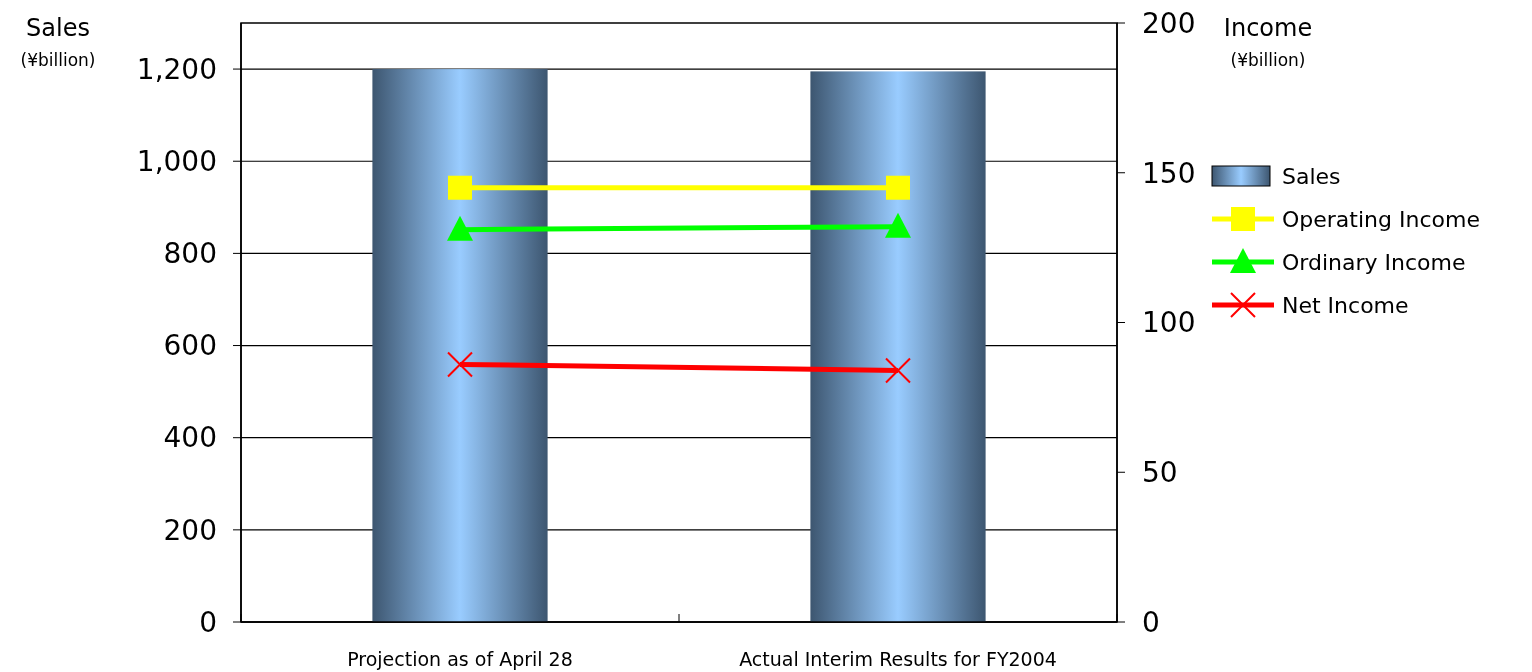  What do you see at coordinates (190, 254) in the screenshot?
I see `y-tick-label: 800` at bounding box center [190, 254].